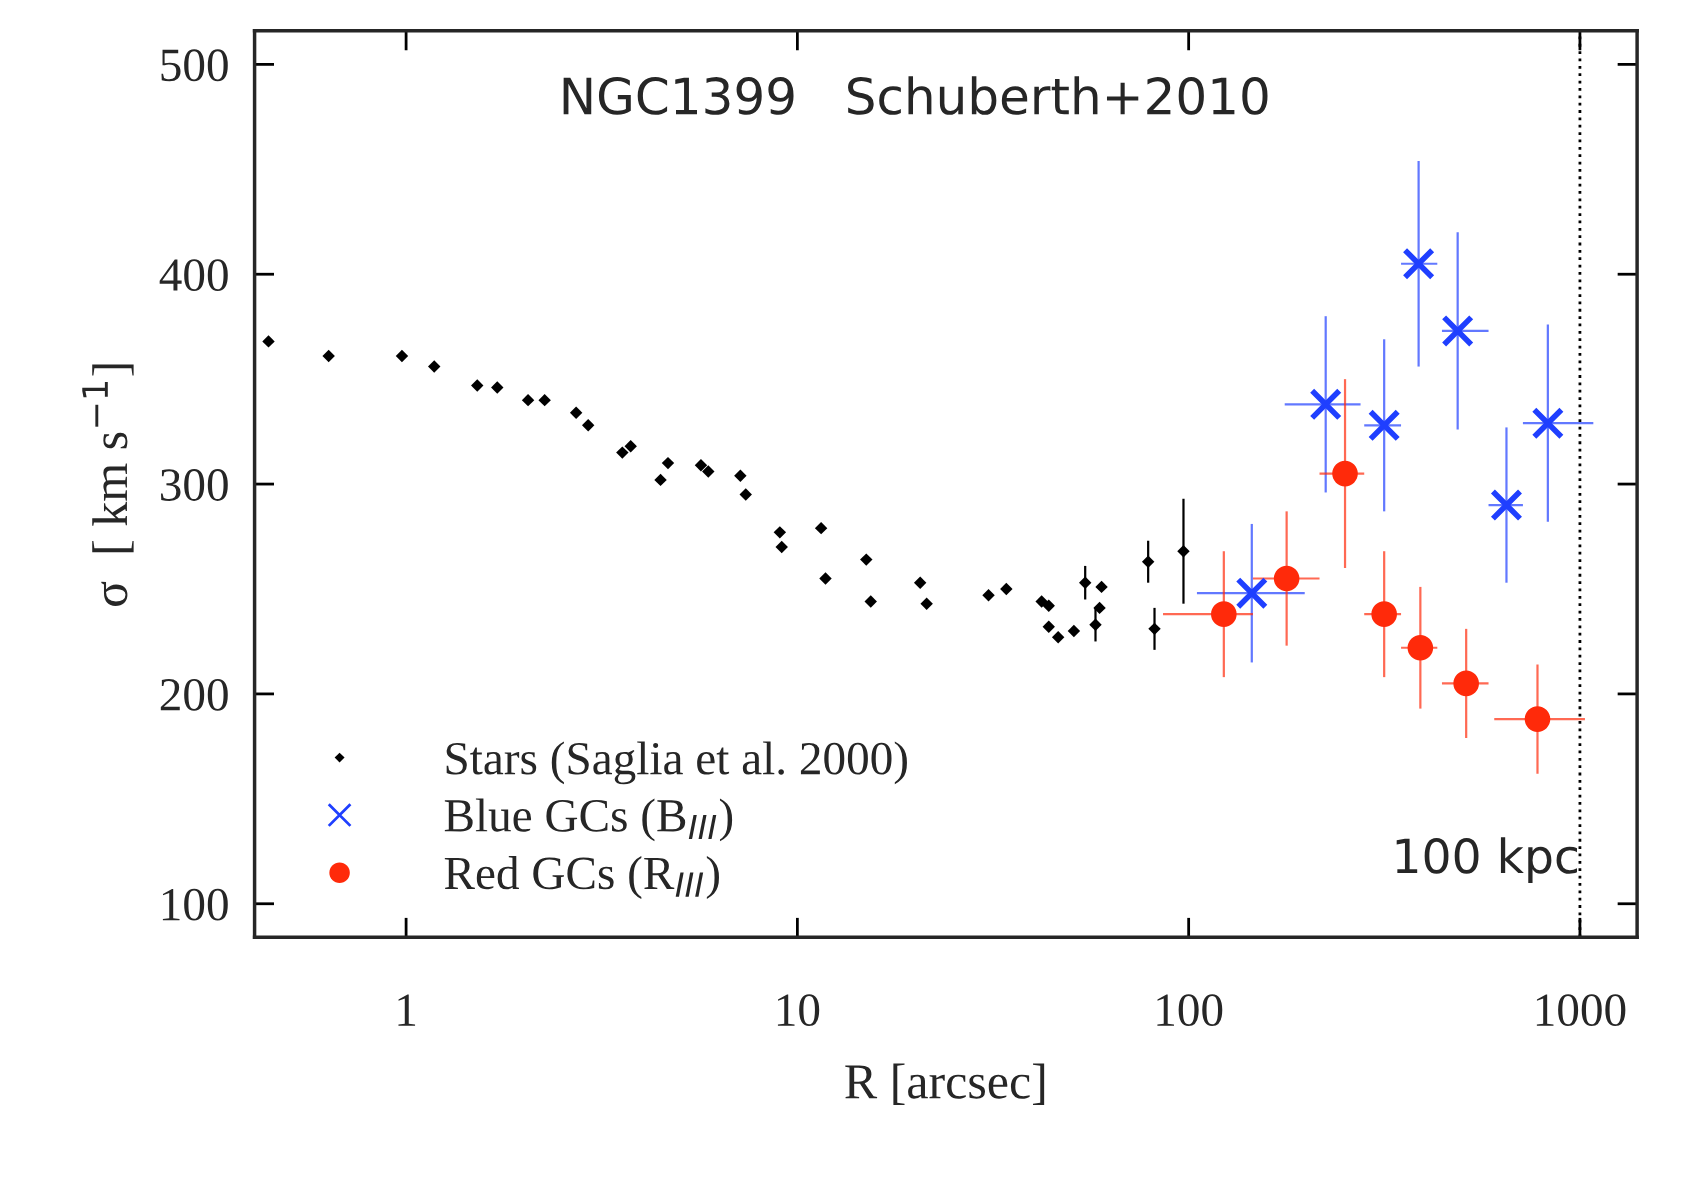 The image size is (1686, 1185). Describe the element at coordinates (581, 877) in the screenshot. I see `legend-label: Red GCs (R$_{III}$)` at that location.